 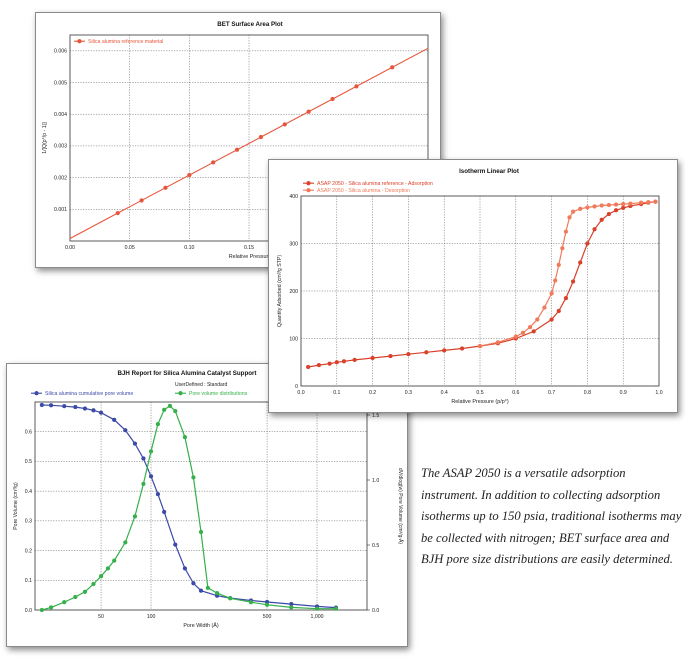 I want to click on legend-label: Pore volume distributions, so click(x=218, y=394).